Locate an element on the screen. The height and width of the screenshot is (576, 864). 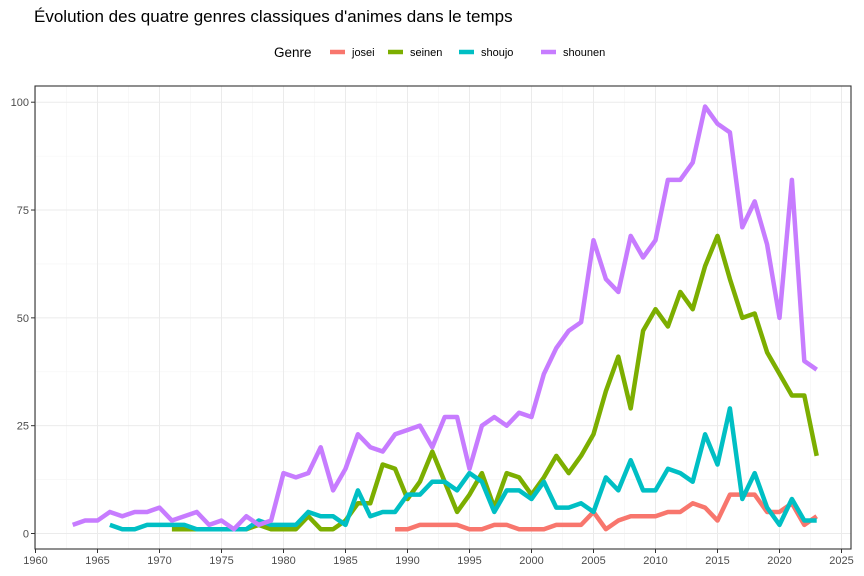
x-tick-label: 2000 is located at coordinates (531, 561).